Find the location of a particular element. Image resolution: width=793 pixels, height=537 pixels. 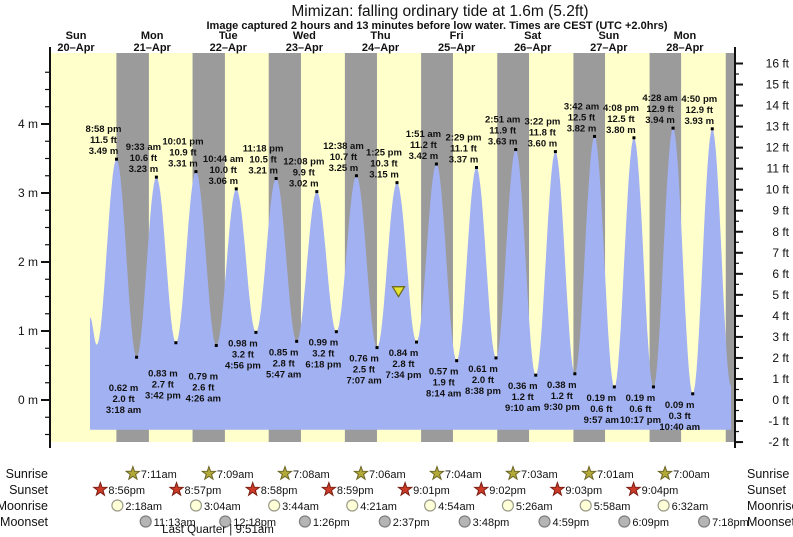

high-tide-label: 11:18 pm is located at coordinates (263, 149).